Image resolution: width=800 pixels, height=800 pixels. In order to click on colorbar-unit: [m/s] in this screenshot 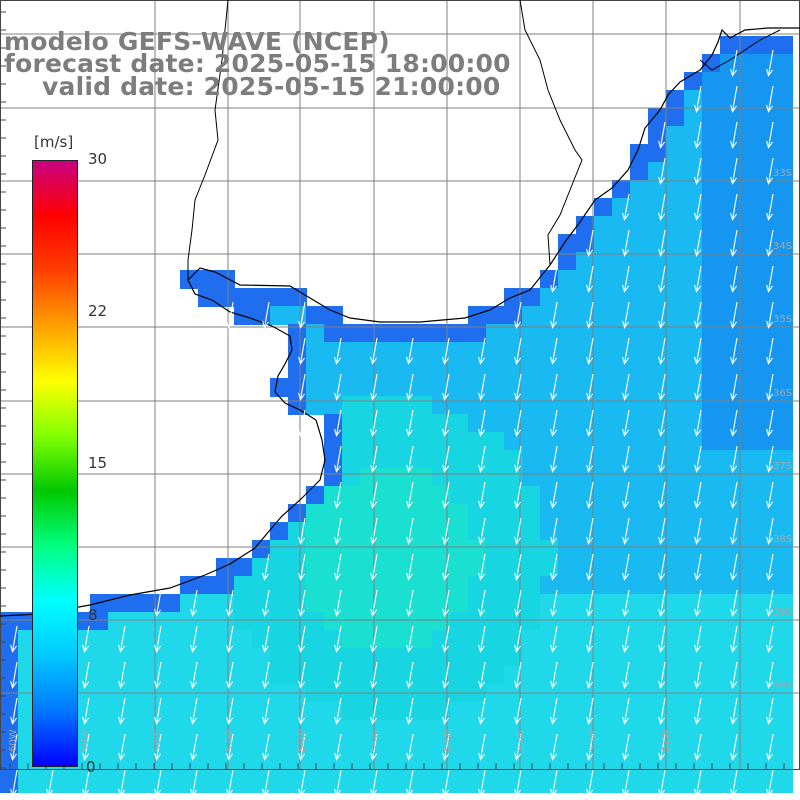, I will do `click(54, 142)`.